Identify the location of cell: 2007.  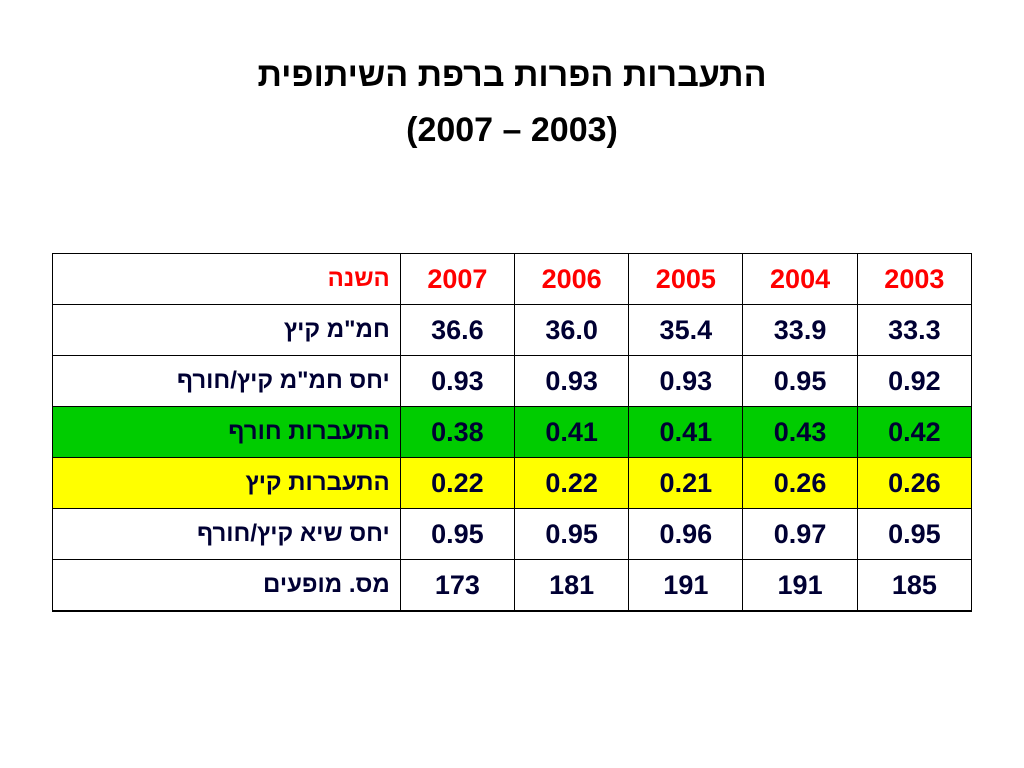
(457, 279).